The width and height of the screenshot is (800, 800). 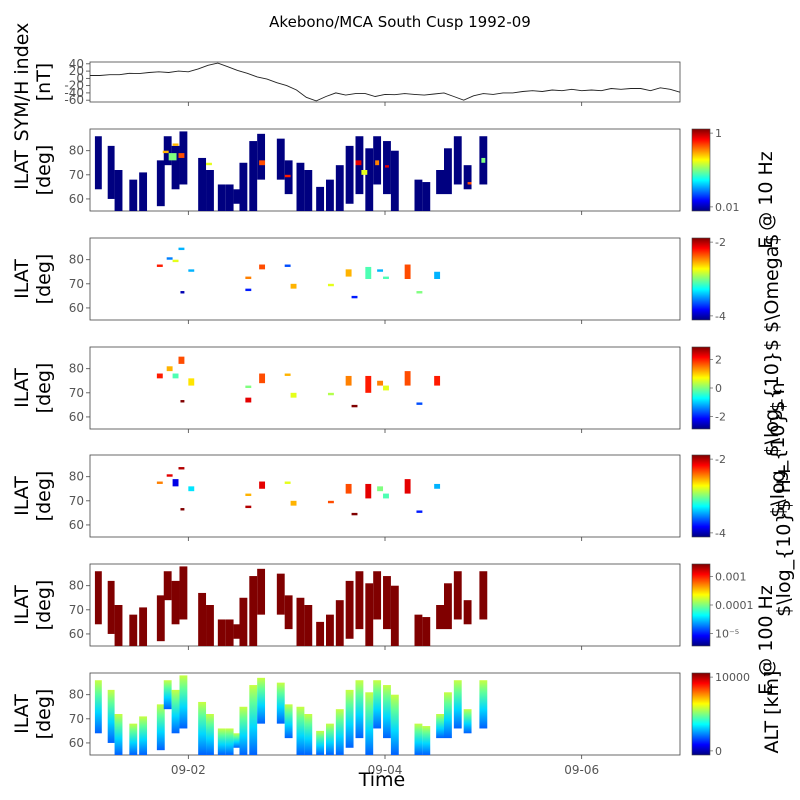 What do you see at coordinates (720, 242) in the screenshot?
I see `colorbar-tick-label: -2` at bounding box center [720, 242].